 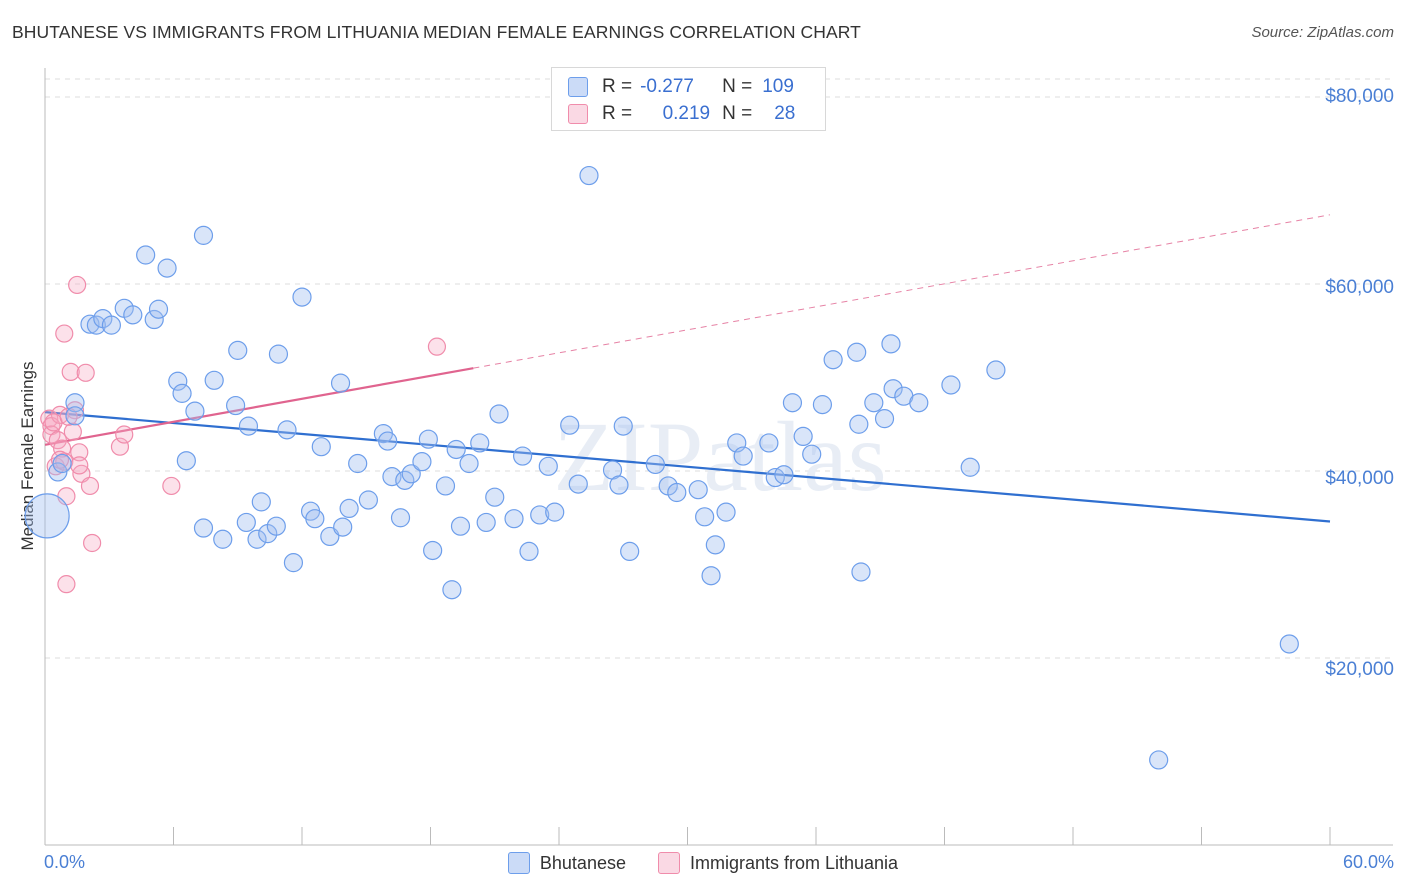 What do you see at coordinates (1359, 96) in the screenshot?
I see `y-tick-label: $80,000` at bounding box center [1359, 96].